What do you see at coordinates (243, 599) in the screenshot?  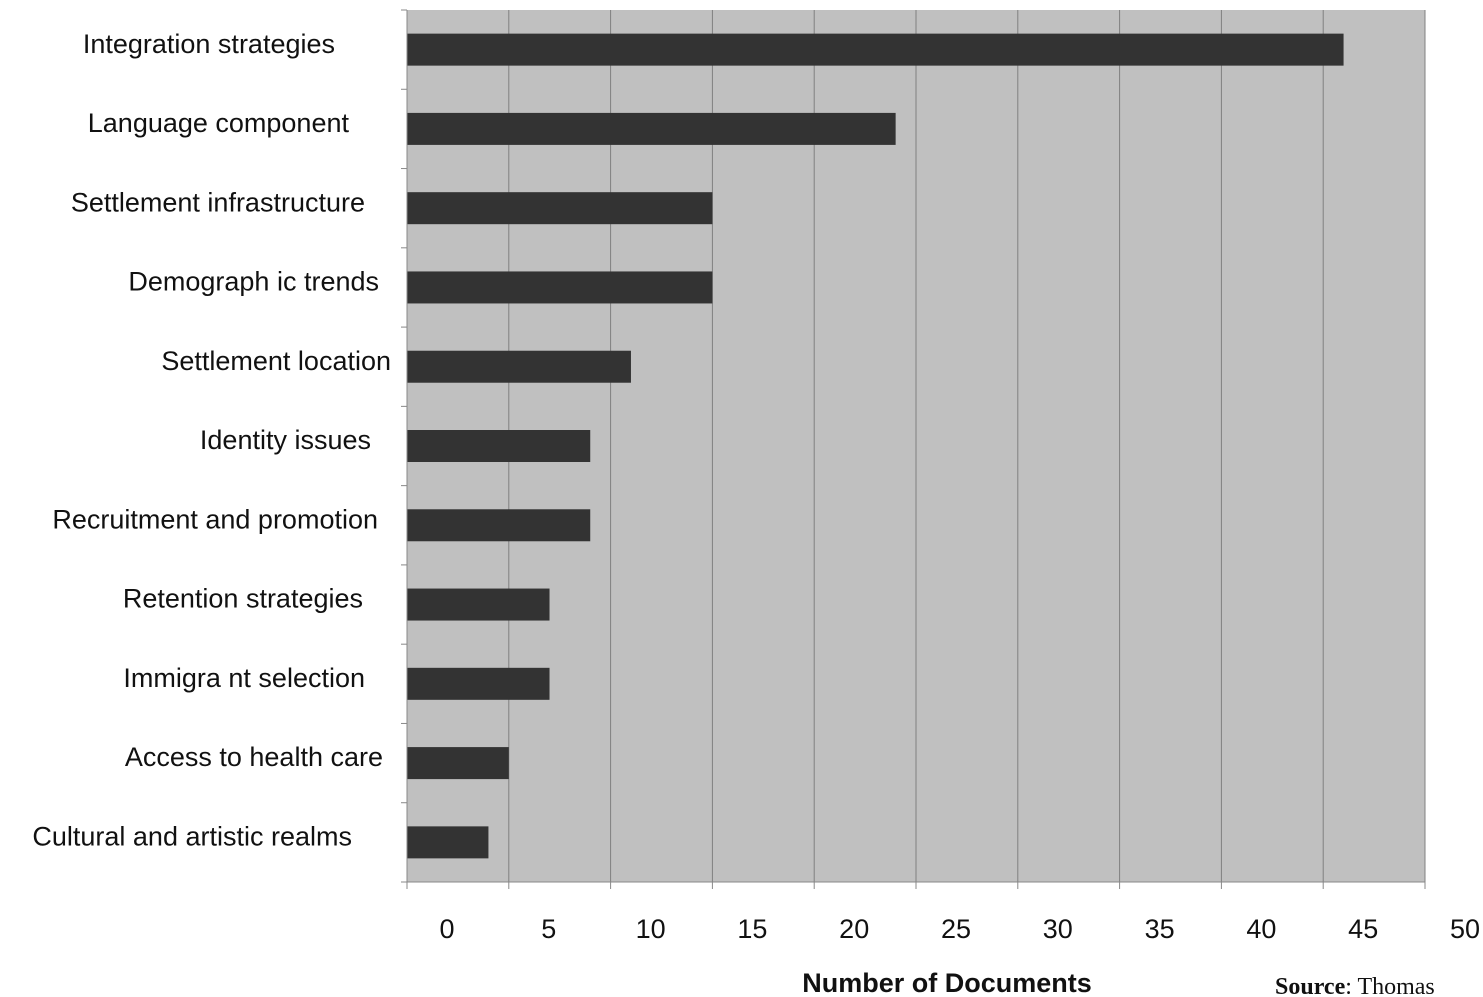 I see `category-label: Retention strategies` at bounding box center [243, 599].